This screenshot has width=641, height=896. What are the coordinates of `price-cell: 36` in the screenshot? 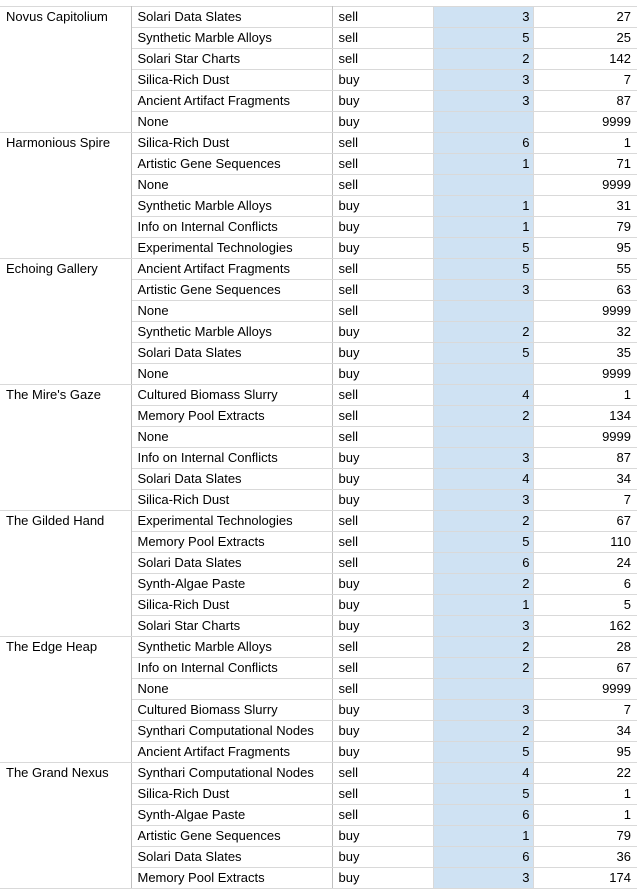 It's located at (585, 857).